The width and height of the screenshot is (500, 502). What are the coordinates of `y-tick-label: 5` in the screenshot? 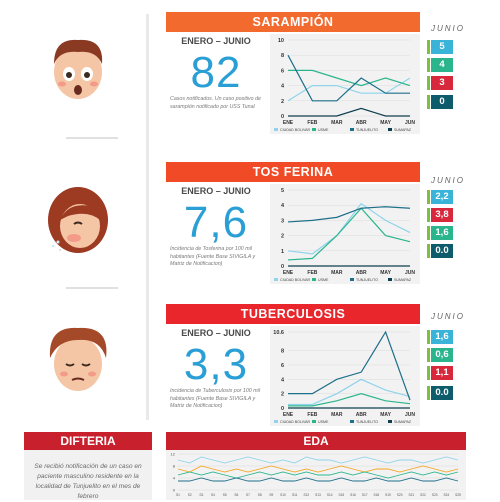 It's located at (282, 191).